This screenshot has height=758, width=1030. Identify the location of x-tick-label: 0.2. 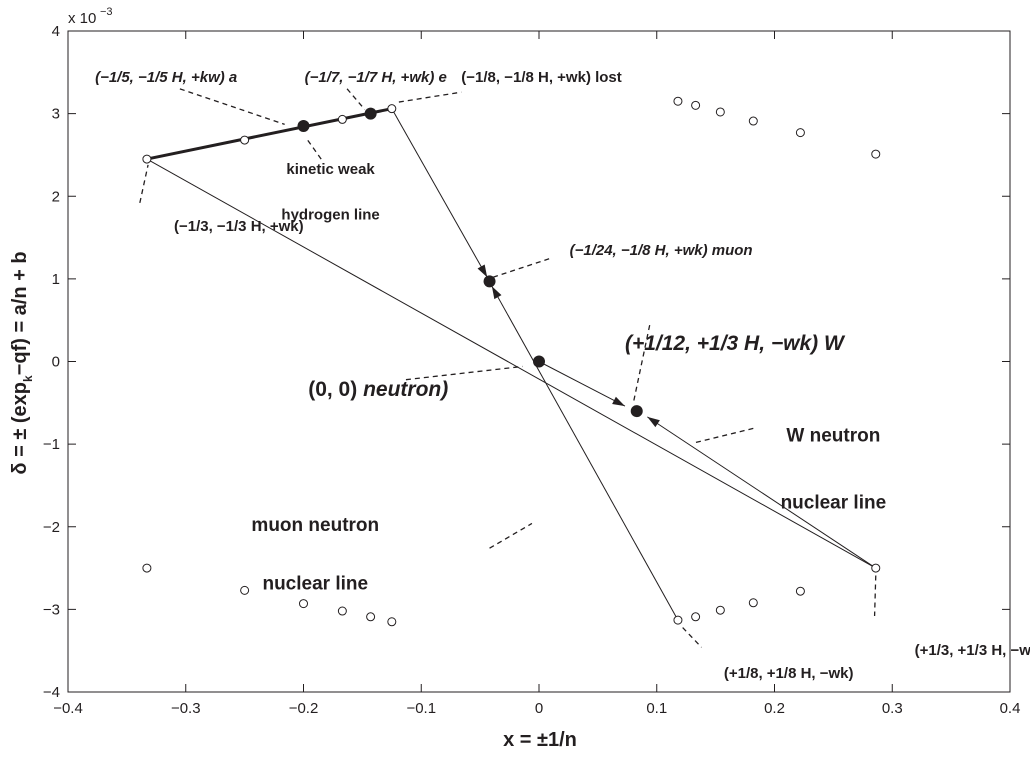
(774, 708).